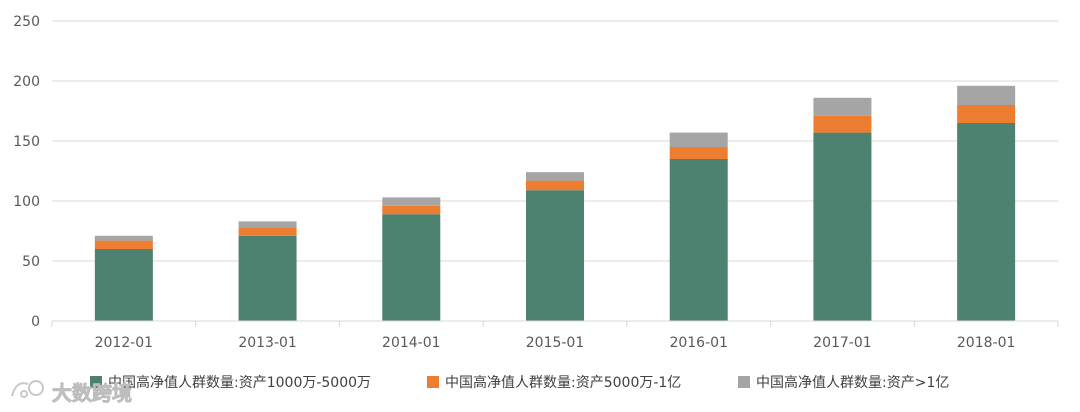 The image size is (1080, 412). I want to click on watermark: 大数跨境, so click(71, 392).